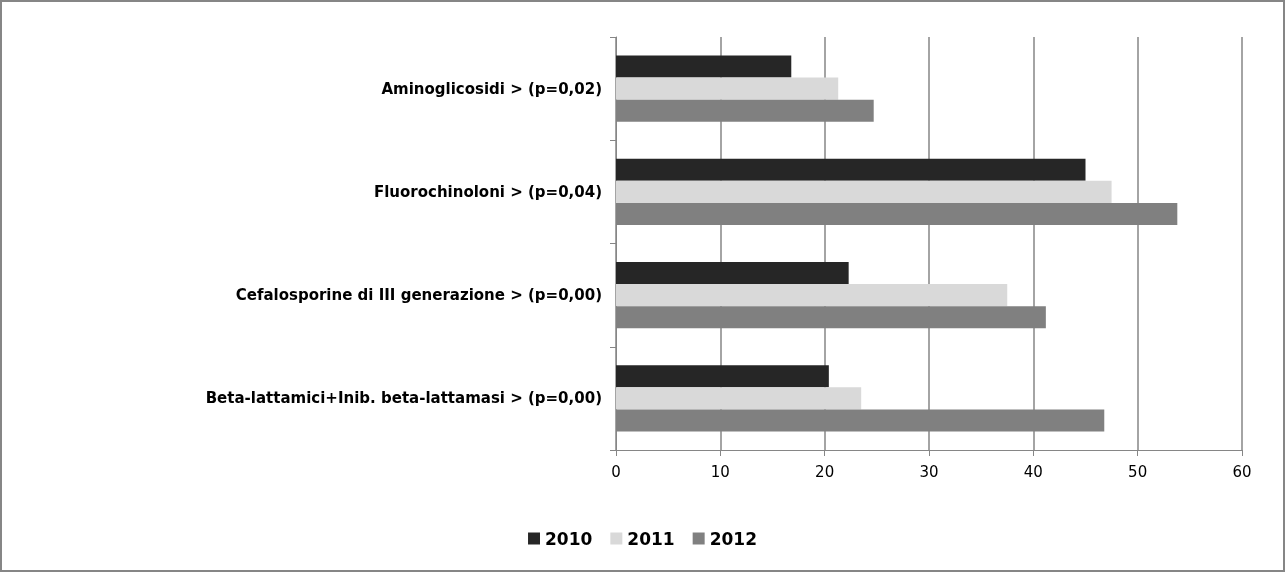 The image size is (1285, 572). I want to click on x-tick-label: 50, so click(1138, 471).